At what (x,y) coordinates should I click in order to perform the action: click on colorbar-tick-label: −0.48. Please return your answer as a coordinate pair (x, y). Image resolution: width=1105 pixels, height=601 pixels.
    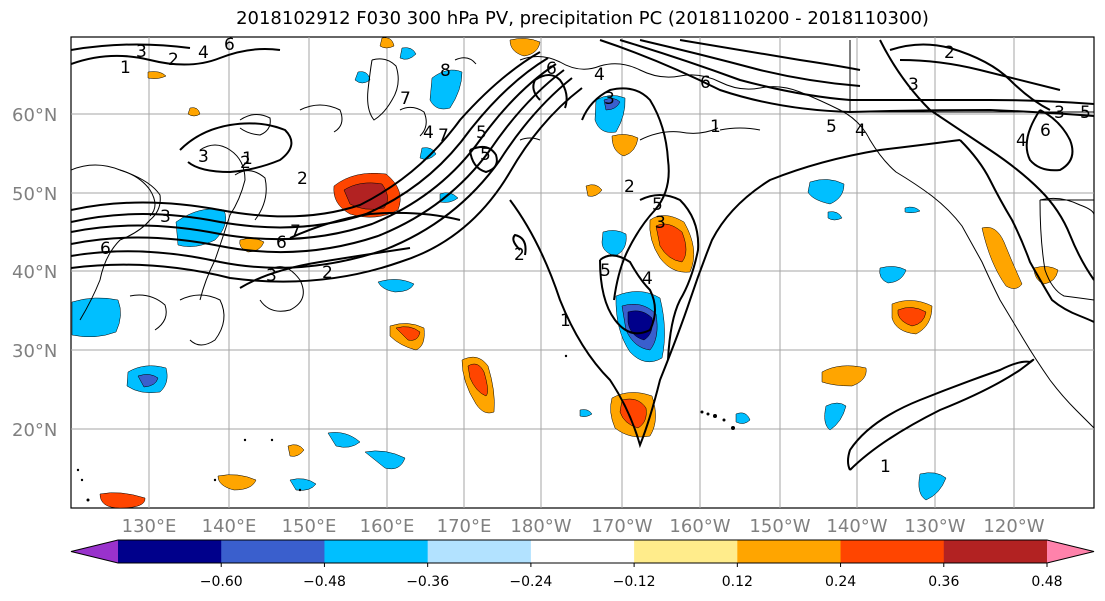
    Looking at the image, I should click on (324, 582).